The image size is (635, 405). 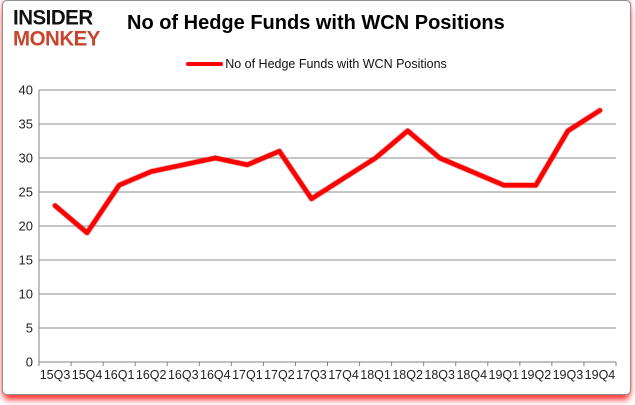 What do you see at coordinates (26, 192) in the screenshot?
I see `y-axis-tick-label: 25` at bounding box center [26, 192].